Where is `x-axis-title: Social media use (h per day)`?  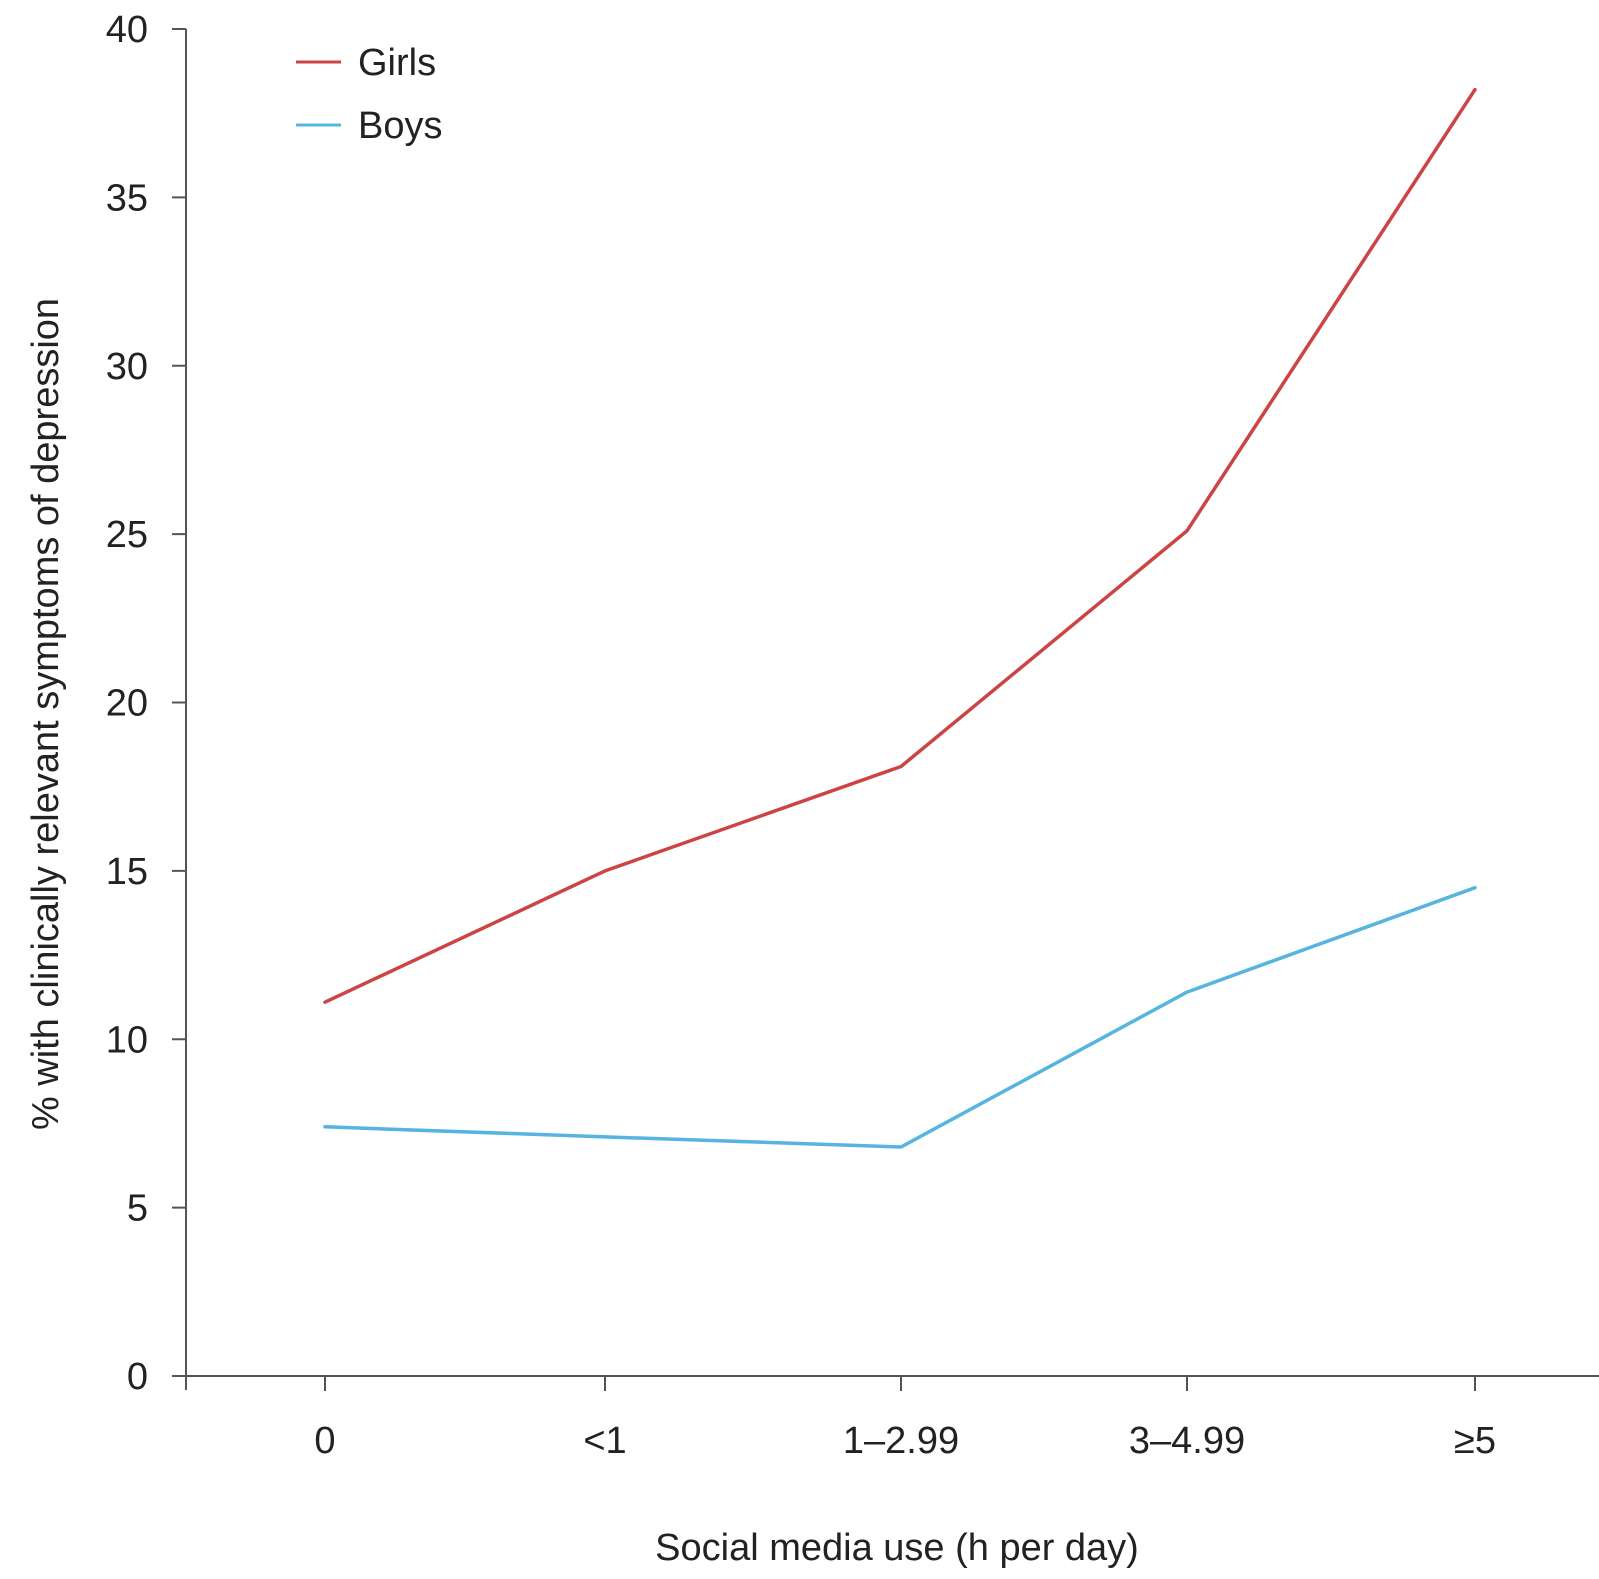 x-axis-title: Social media use (h per day) is located at coordinates (897, 1548).